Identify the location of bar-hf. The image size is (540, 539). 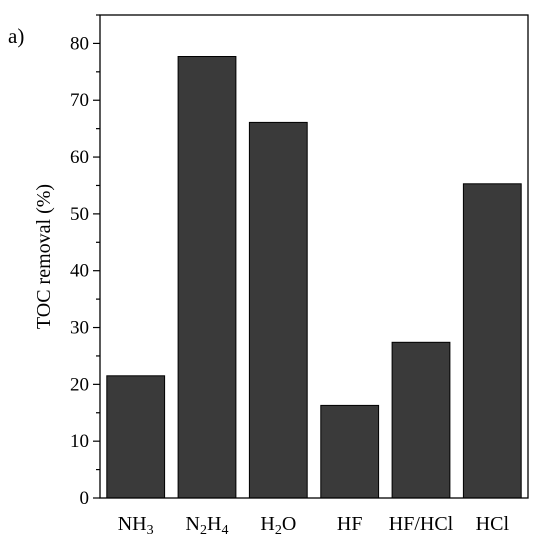
(350, 451).